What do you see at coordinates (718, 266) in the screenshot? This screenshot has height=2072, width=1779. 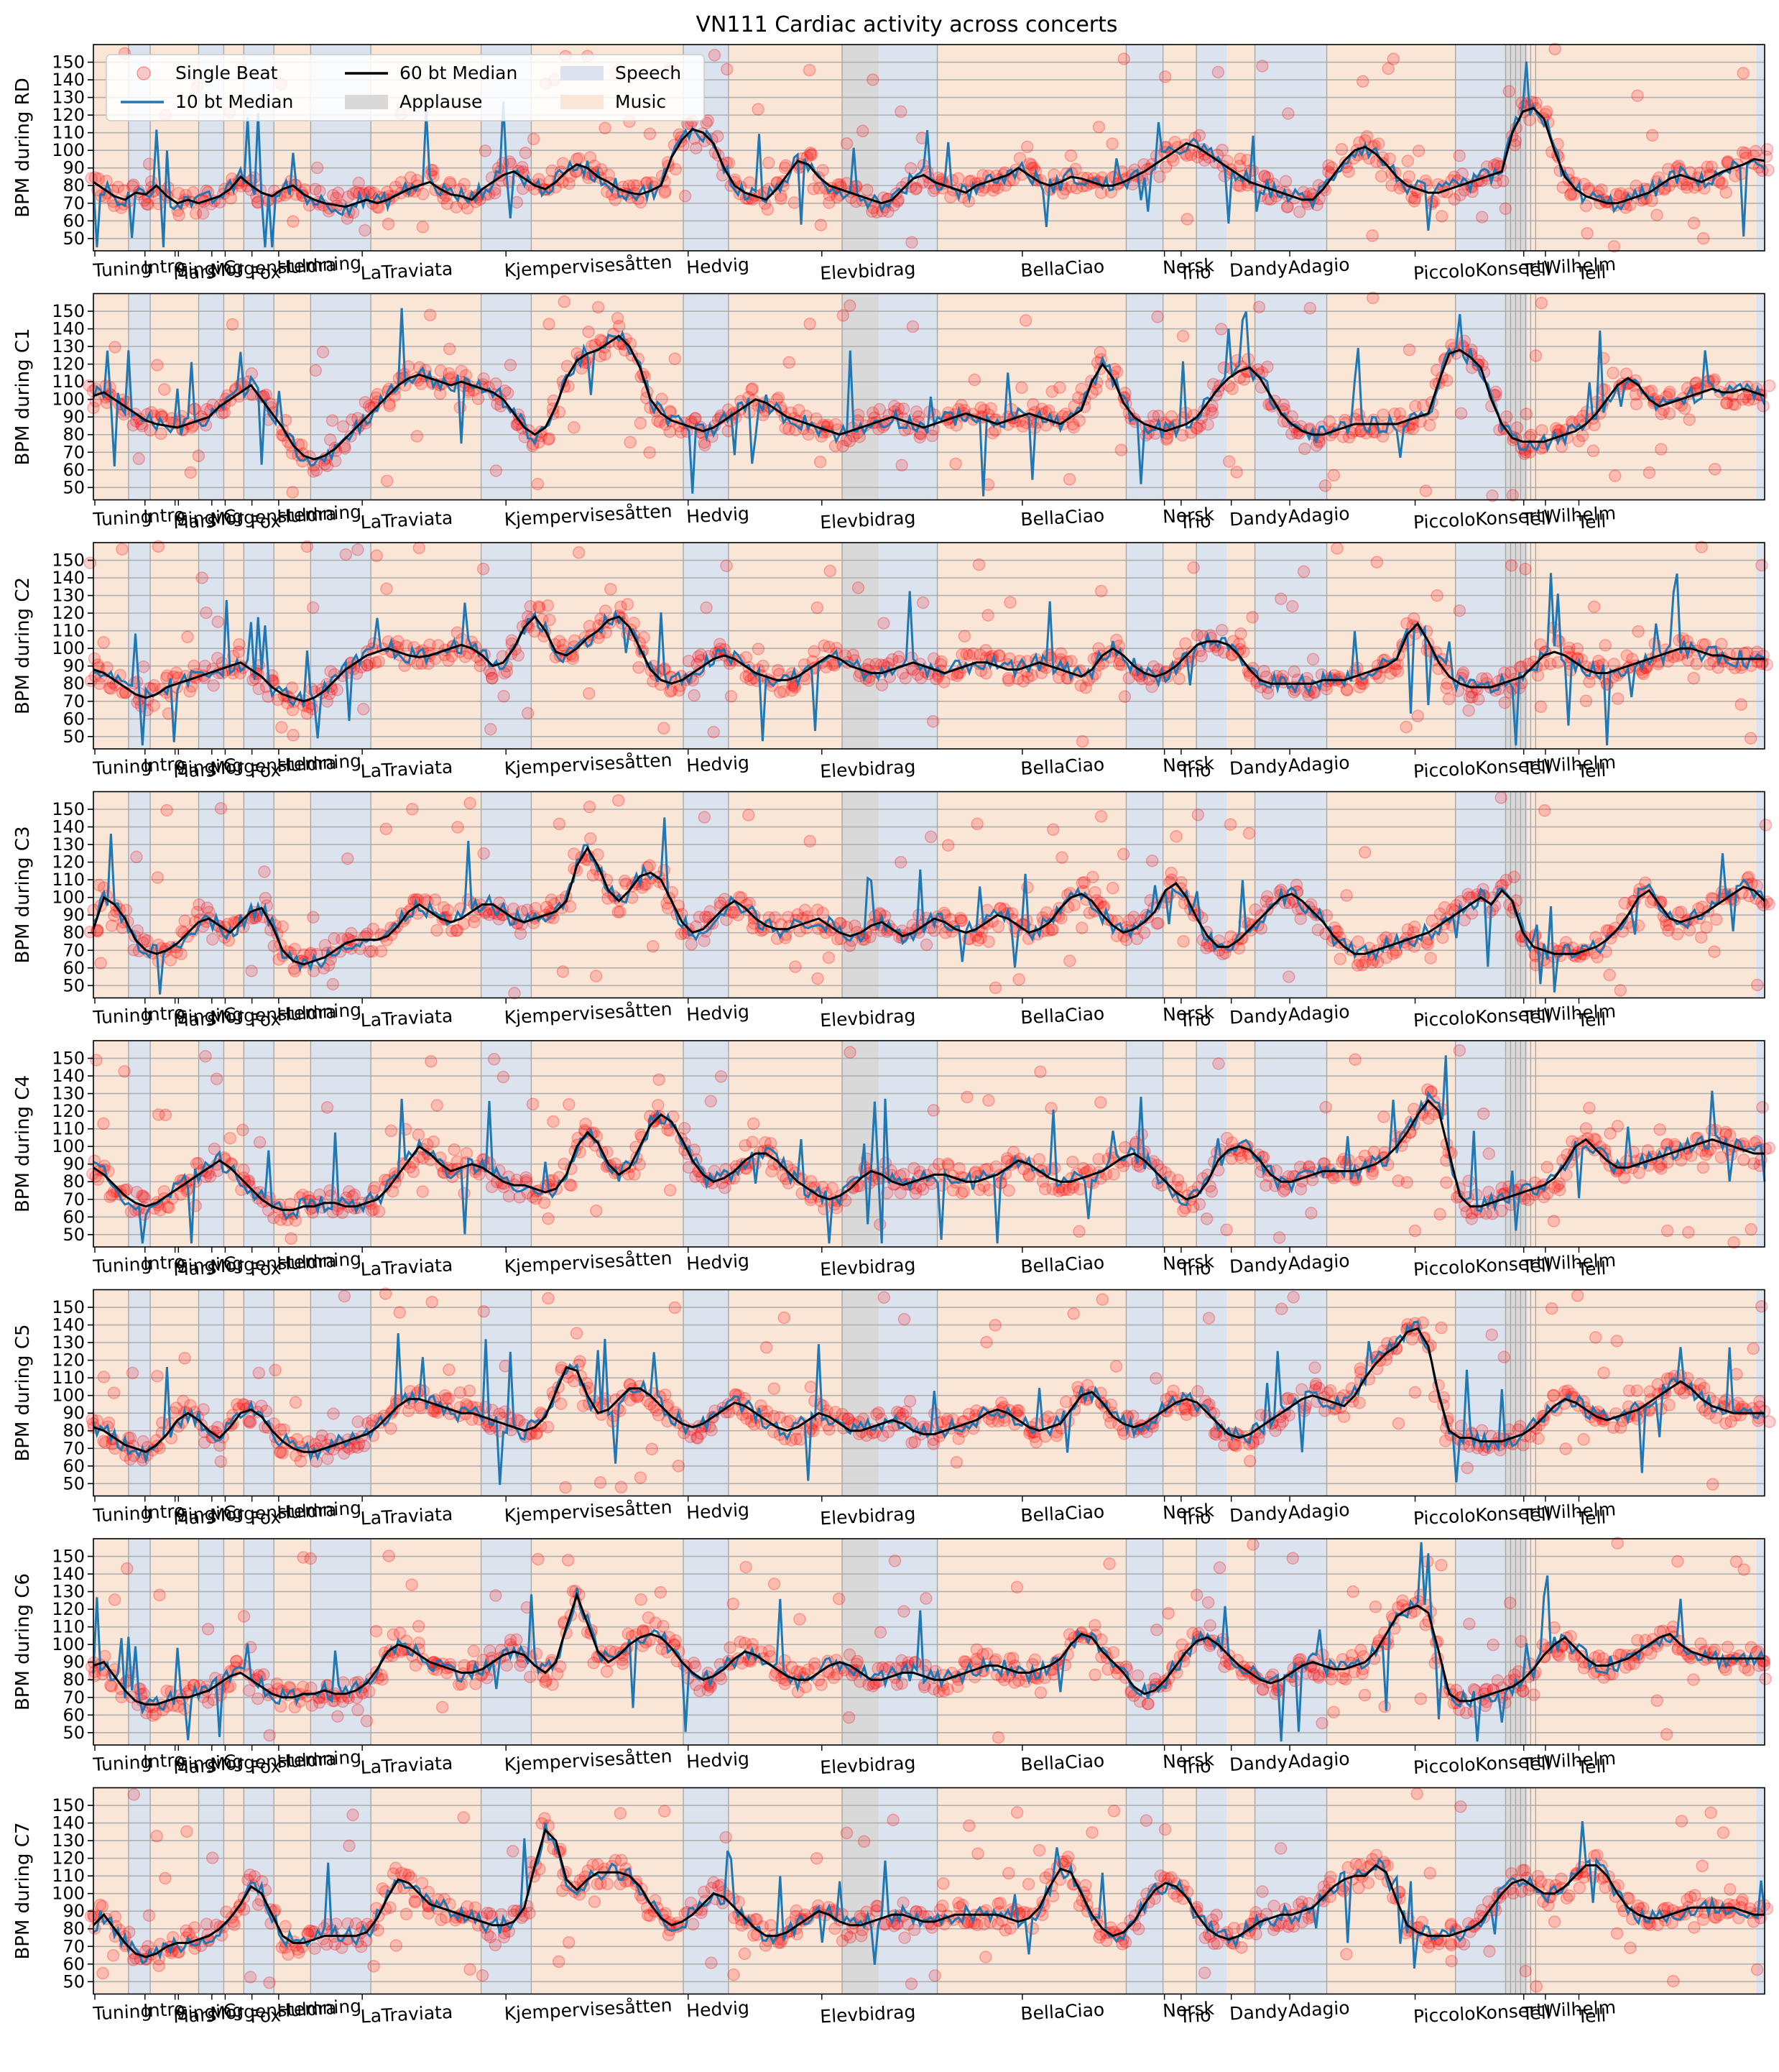 I see `section-label: Hedvig` at bounding box center [718, 266].